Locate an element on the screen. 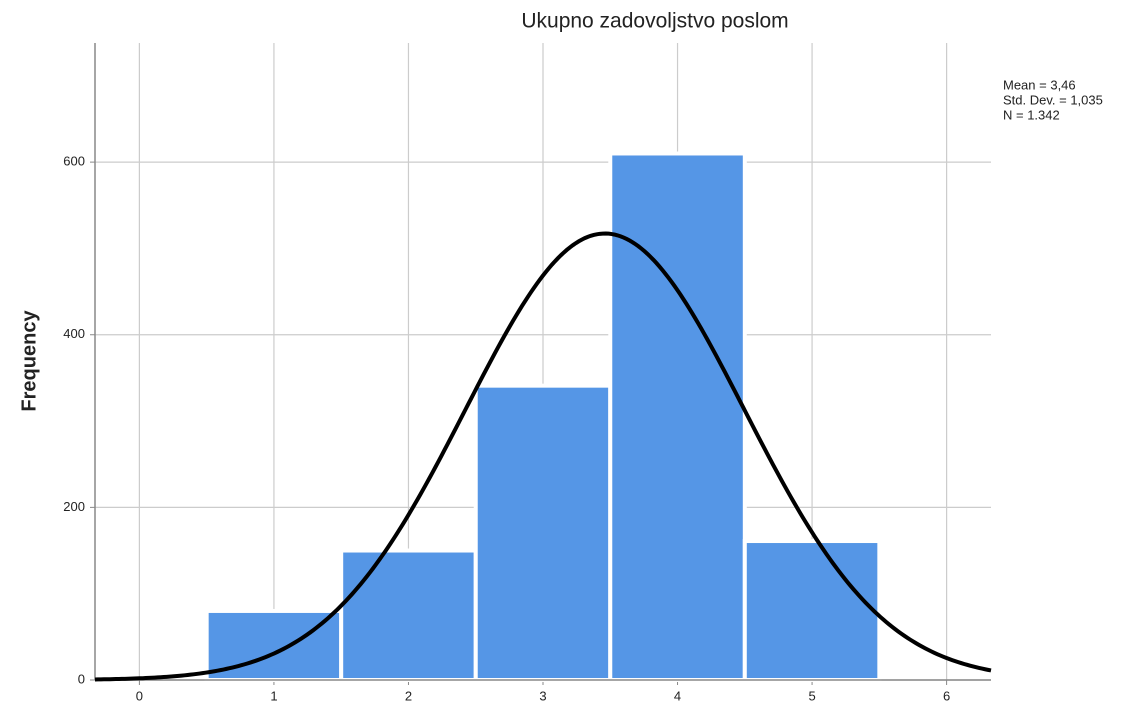  x-tick-label: 6 is located at coordinates (946, 695).